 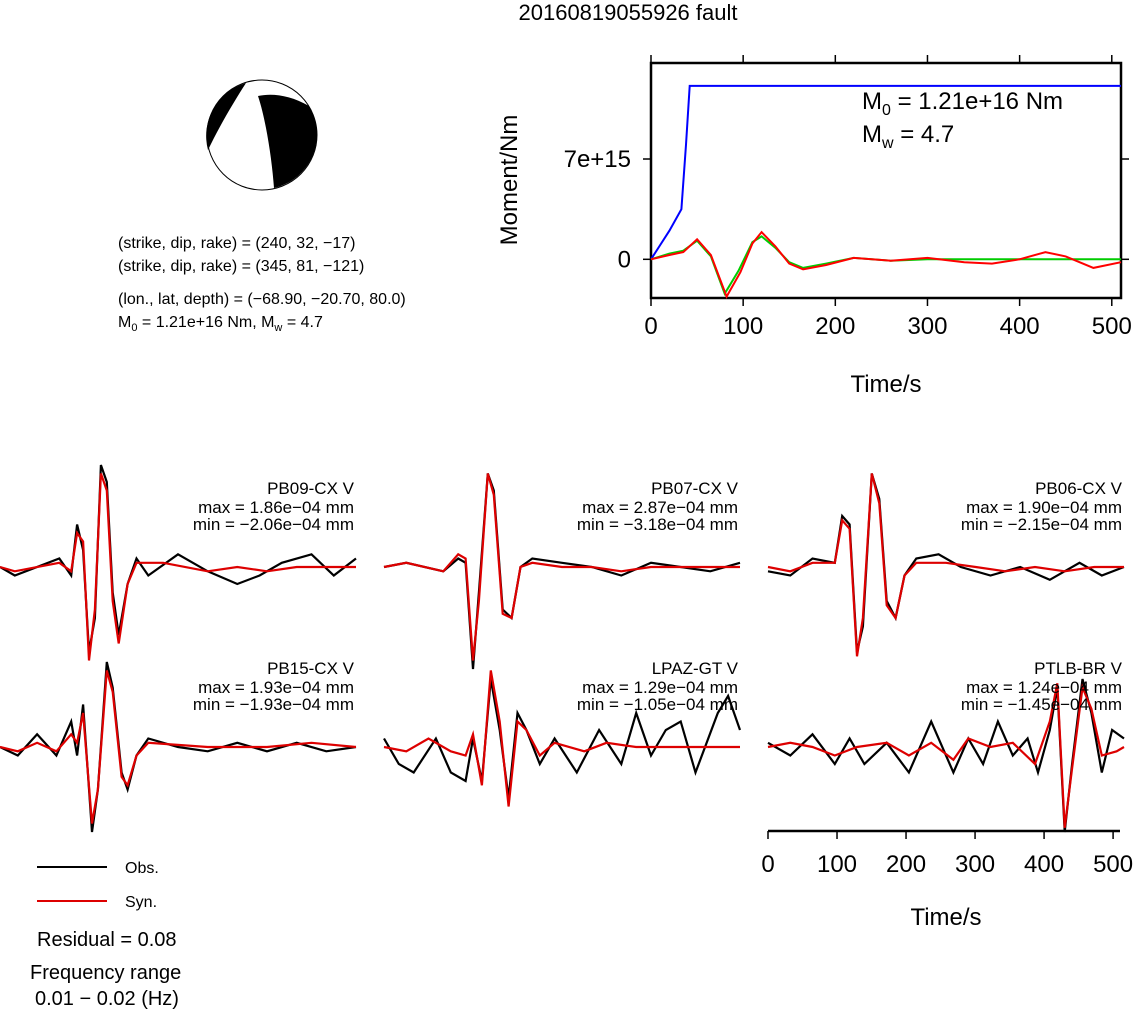 What do you see at coordinates (1113, 864) in the screenshot?
I see `waveform-xtick-label-5: 500` at bounding box center [1113, 864].